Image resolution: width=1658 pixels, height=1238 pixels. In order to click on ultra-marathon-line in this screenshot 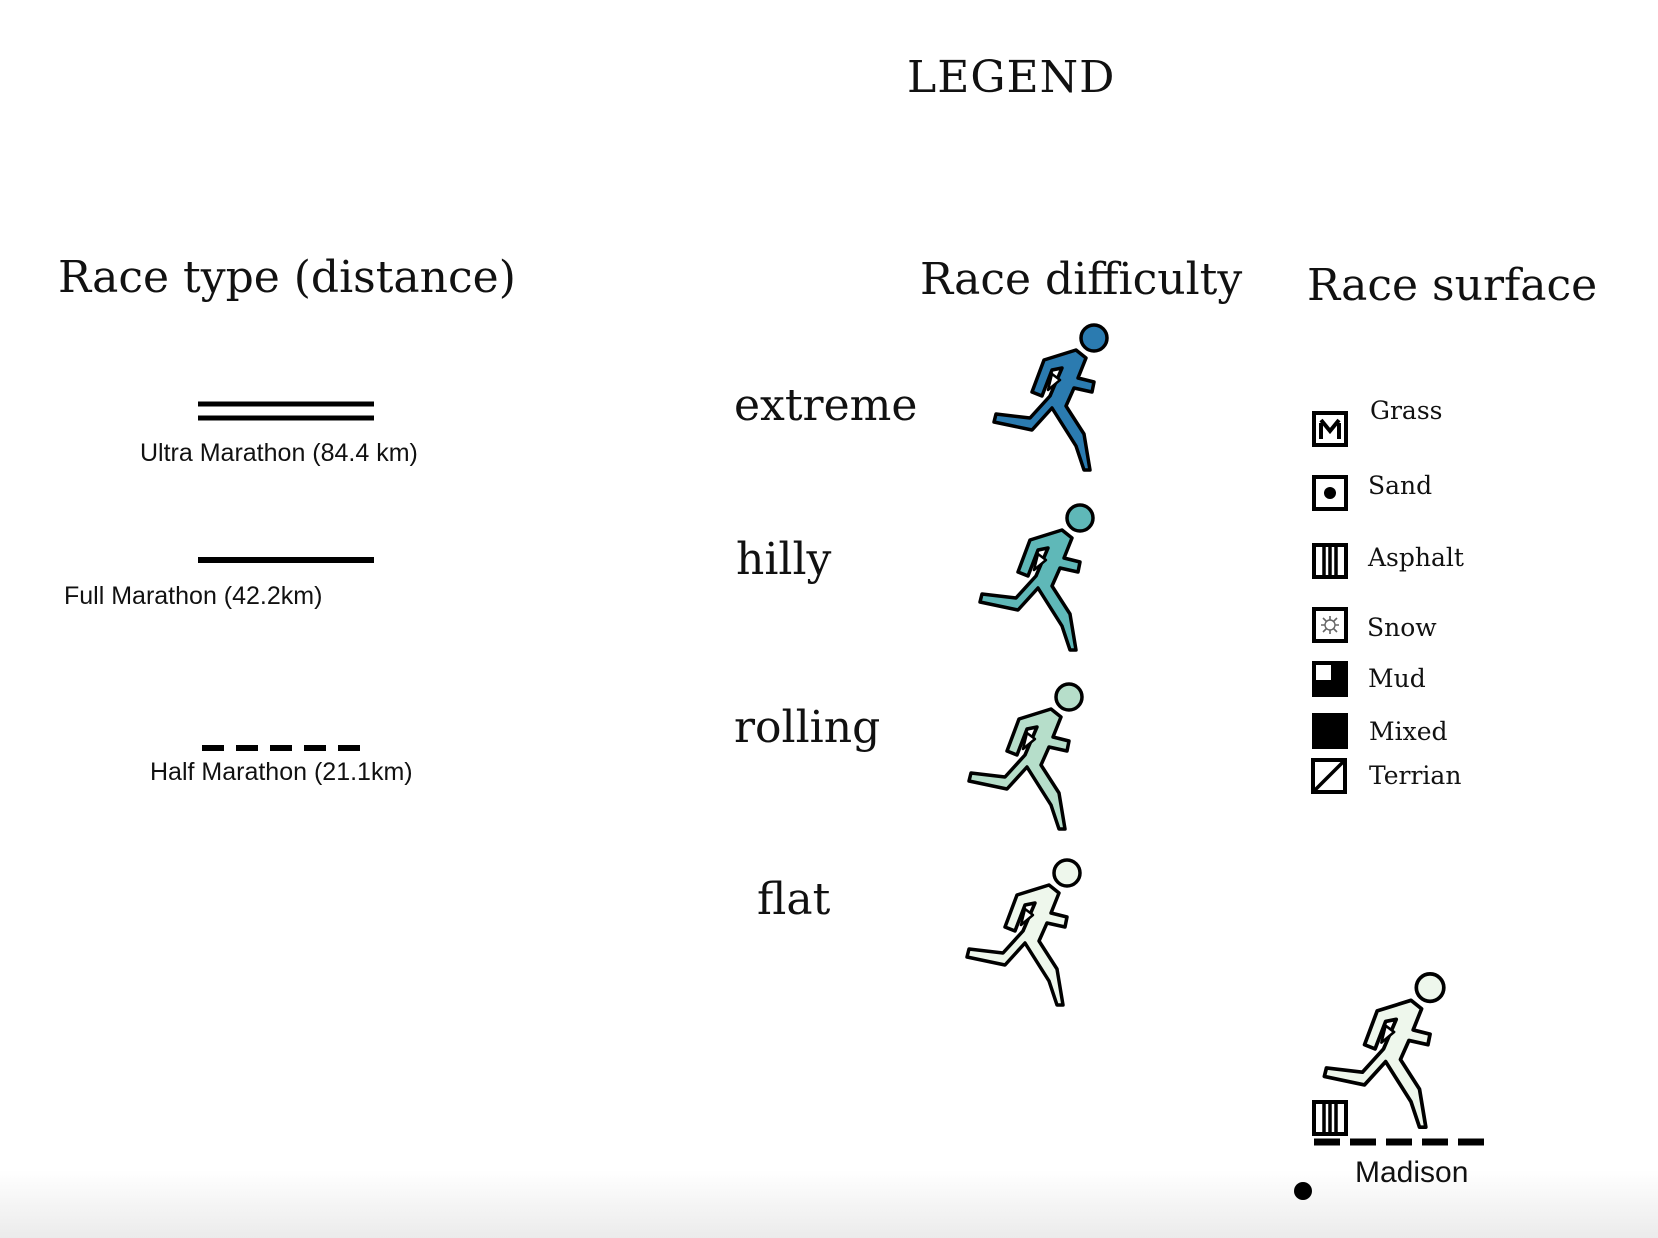, I will do `click(286, 411)`.